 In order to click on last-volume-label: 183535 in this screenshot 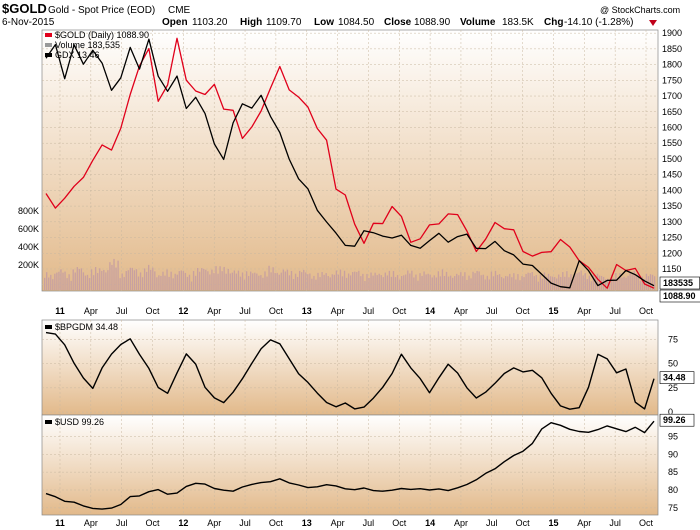, I will do `click(678, 283)`.